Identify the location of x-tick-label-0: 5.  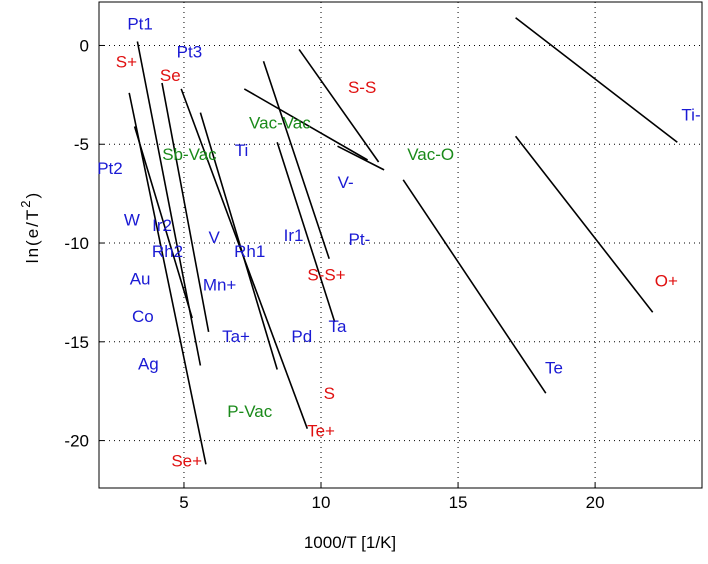
(183, 502).